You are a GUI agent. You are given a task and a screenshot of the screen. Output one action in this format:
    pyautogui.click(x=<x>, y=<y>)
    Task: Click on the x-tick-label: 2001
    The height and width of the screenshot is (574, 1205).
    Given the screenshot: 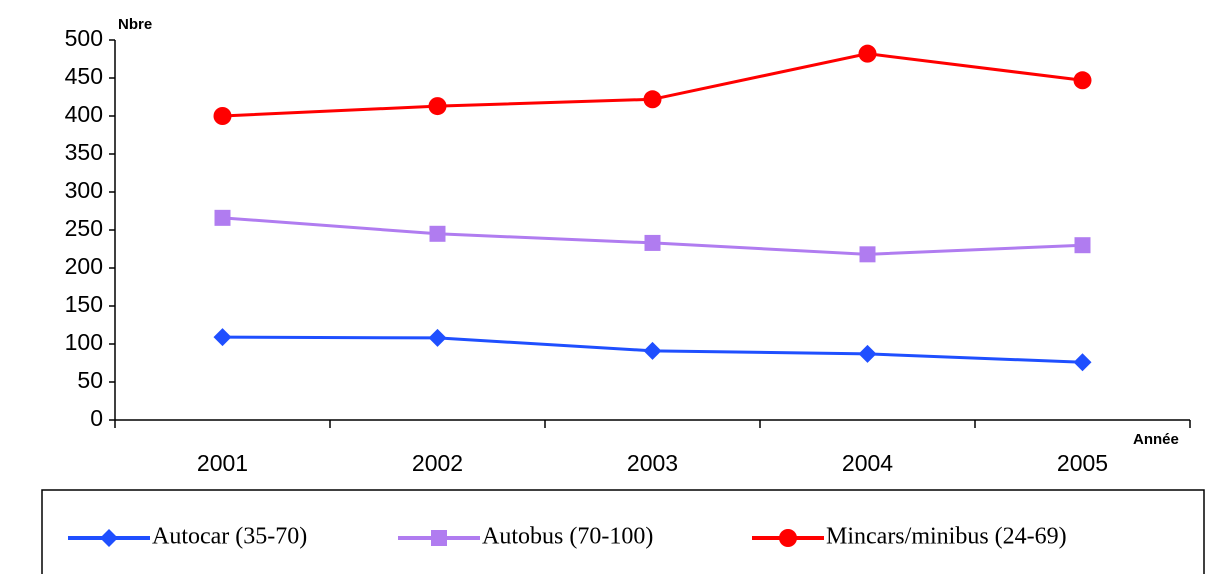 What is the action you would take?
    pyautogui.click(x=222, y=463)
    